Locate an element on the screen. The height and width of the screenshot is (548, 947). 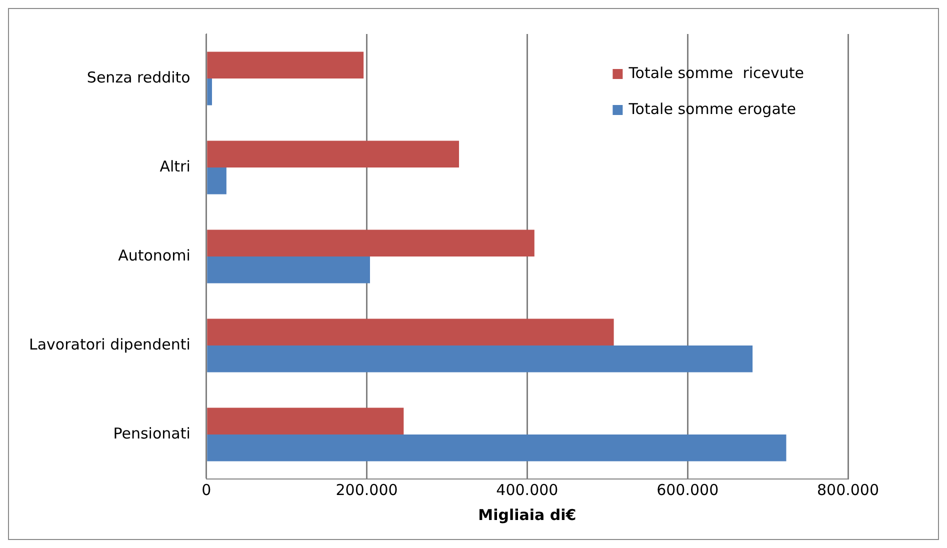
y-tick-label: Autonomi is located at coordinates (154, 255).